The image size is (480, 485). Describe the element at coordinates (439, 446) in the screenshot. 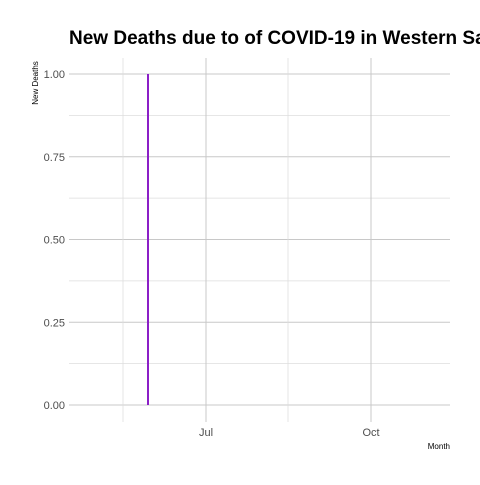

I see `x-axis-title: Month` at that location.